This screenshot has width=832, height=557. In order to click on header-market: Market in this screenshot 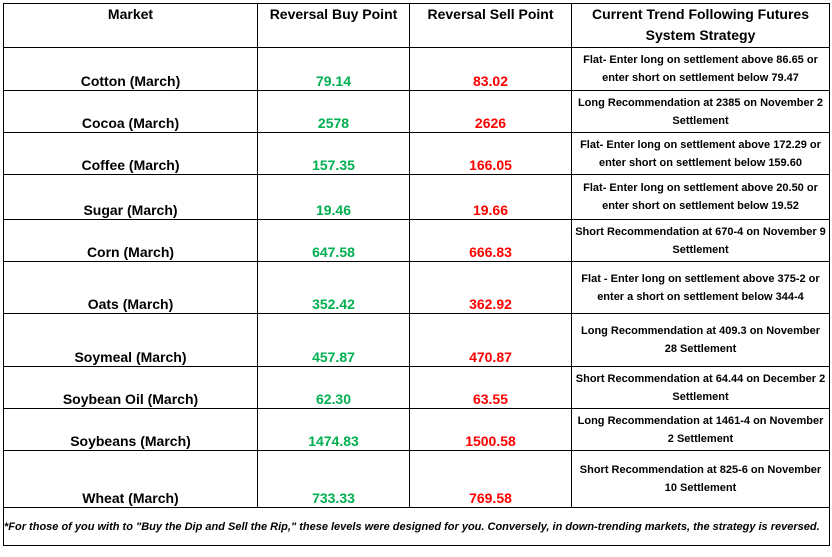, I will do `click(130, 25)`.